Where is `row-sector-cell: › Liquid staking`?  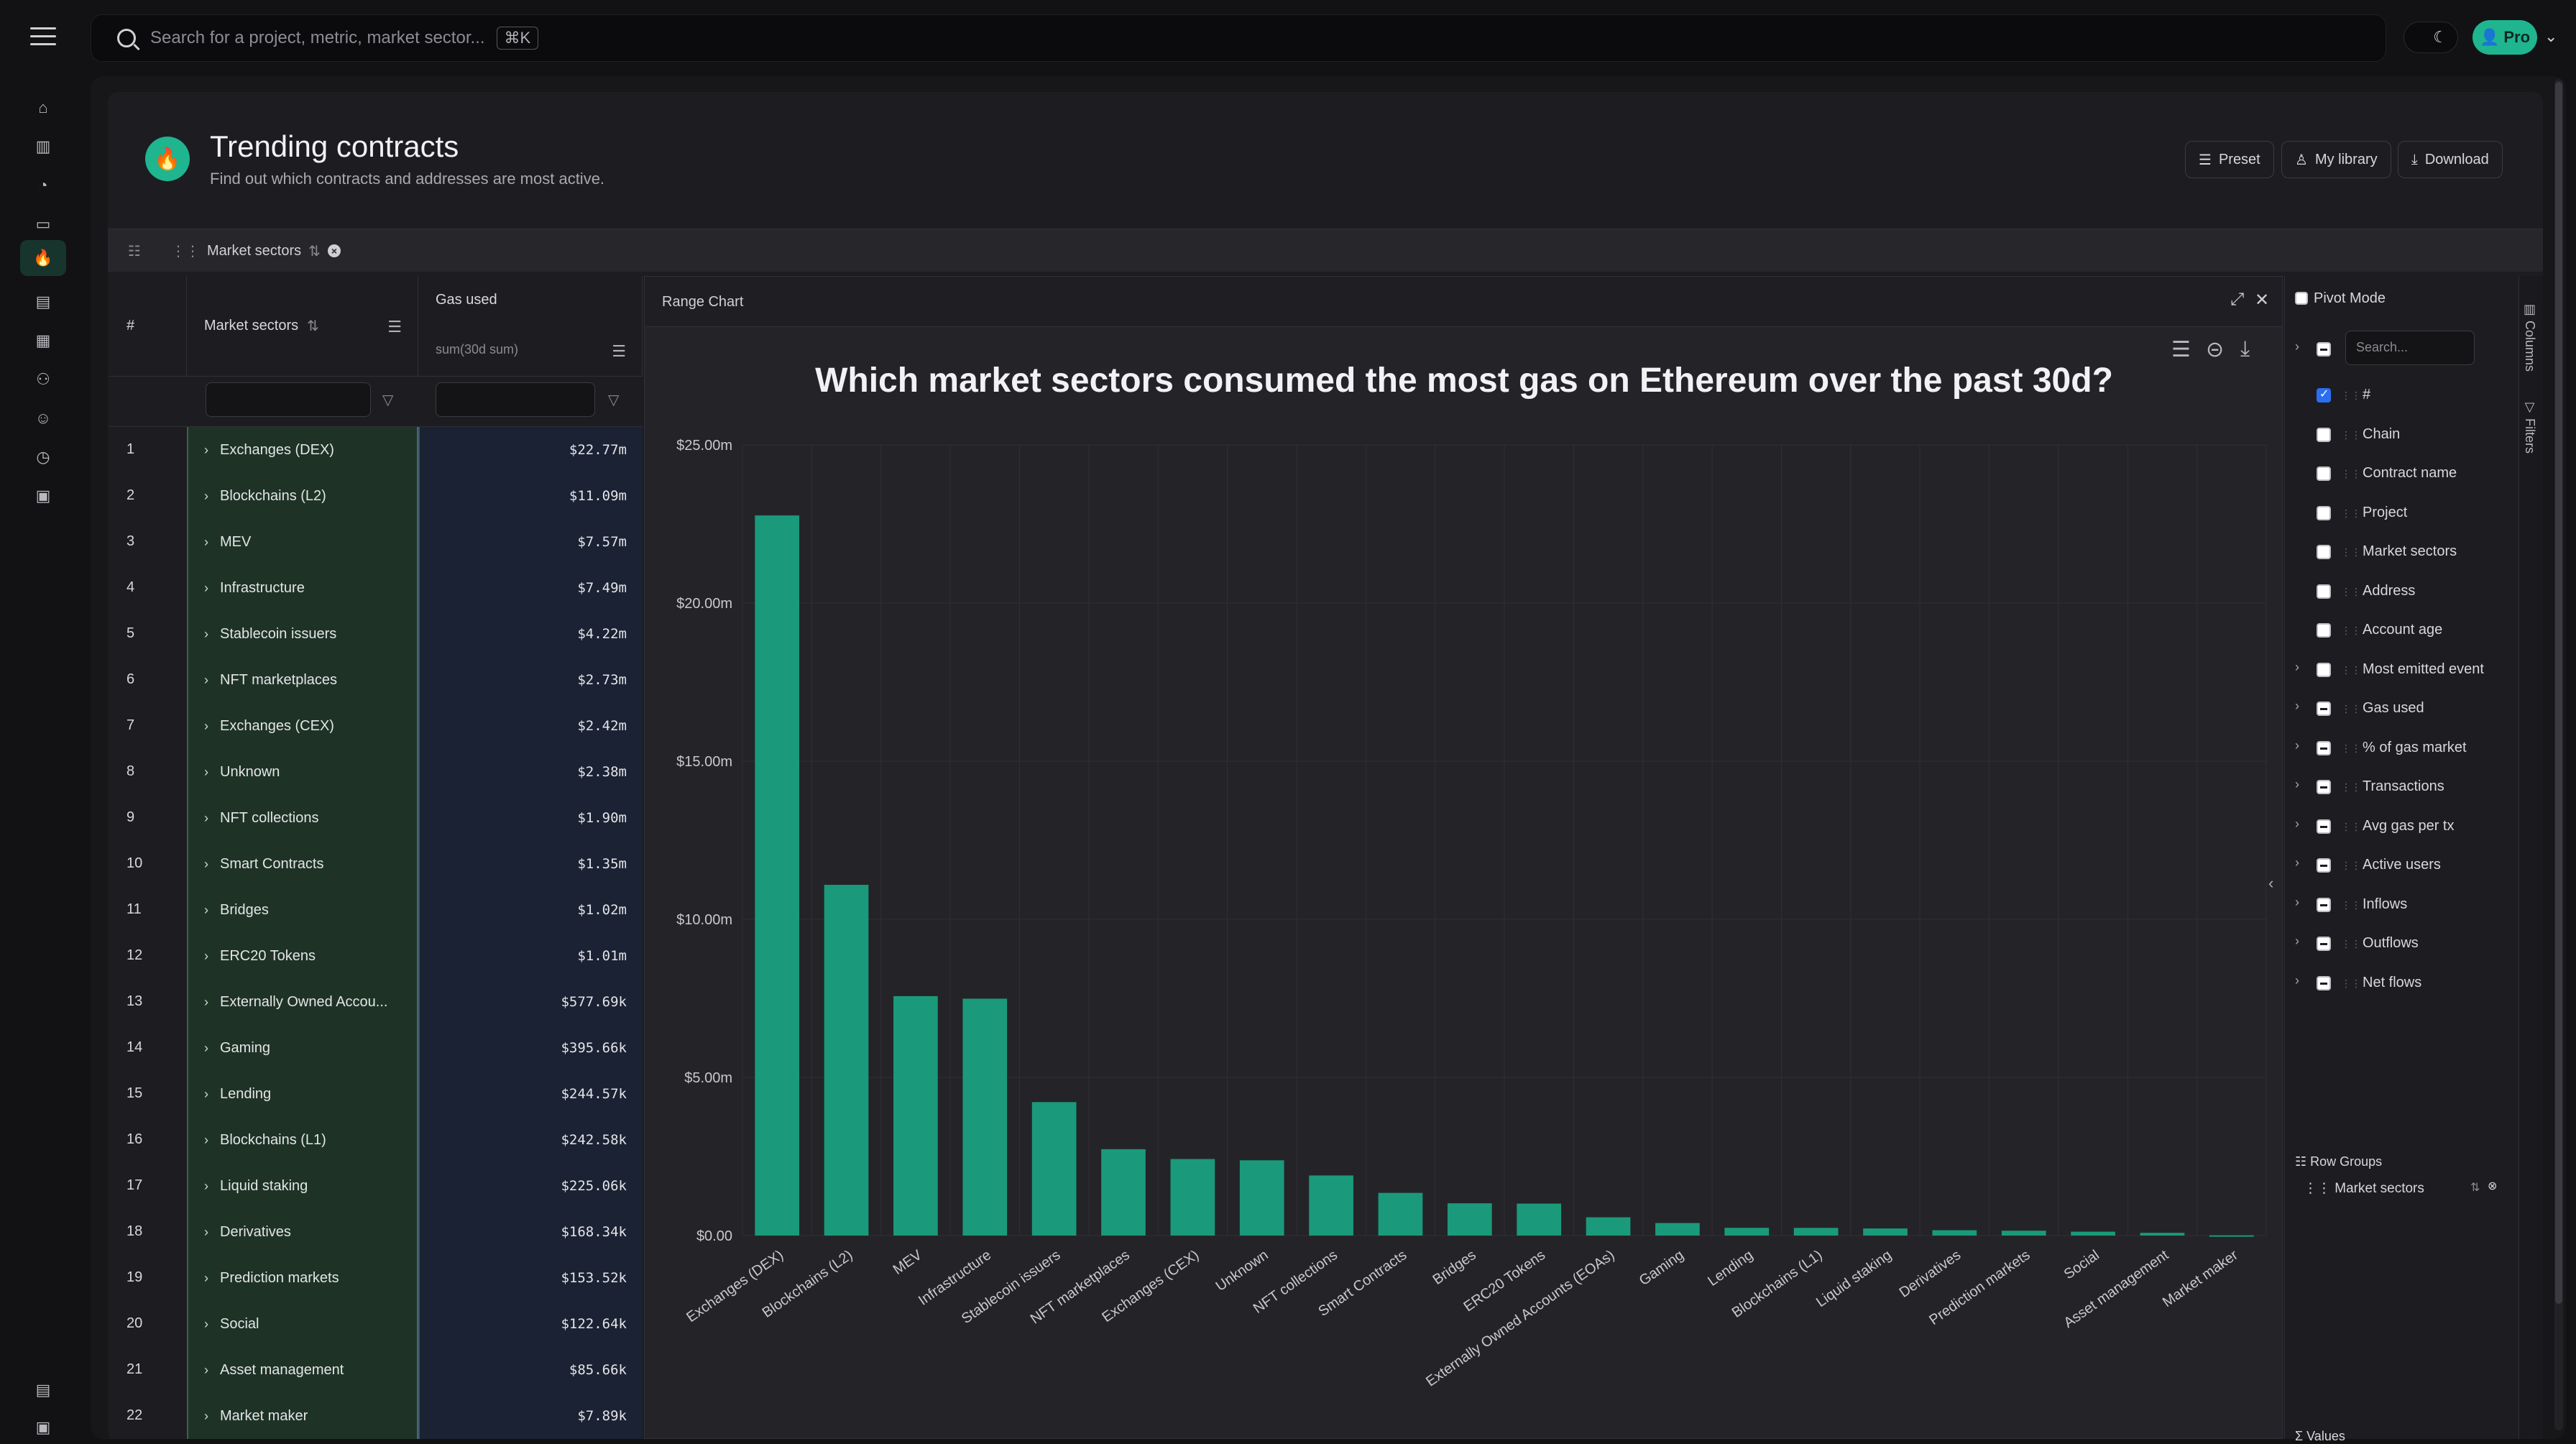 row-sector-cell: › Liquid staking is located at coordinates (302, 1186).